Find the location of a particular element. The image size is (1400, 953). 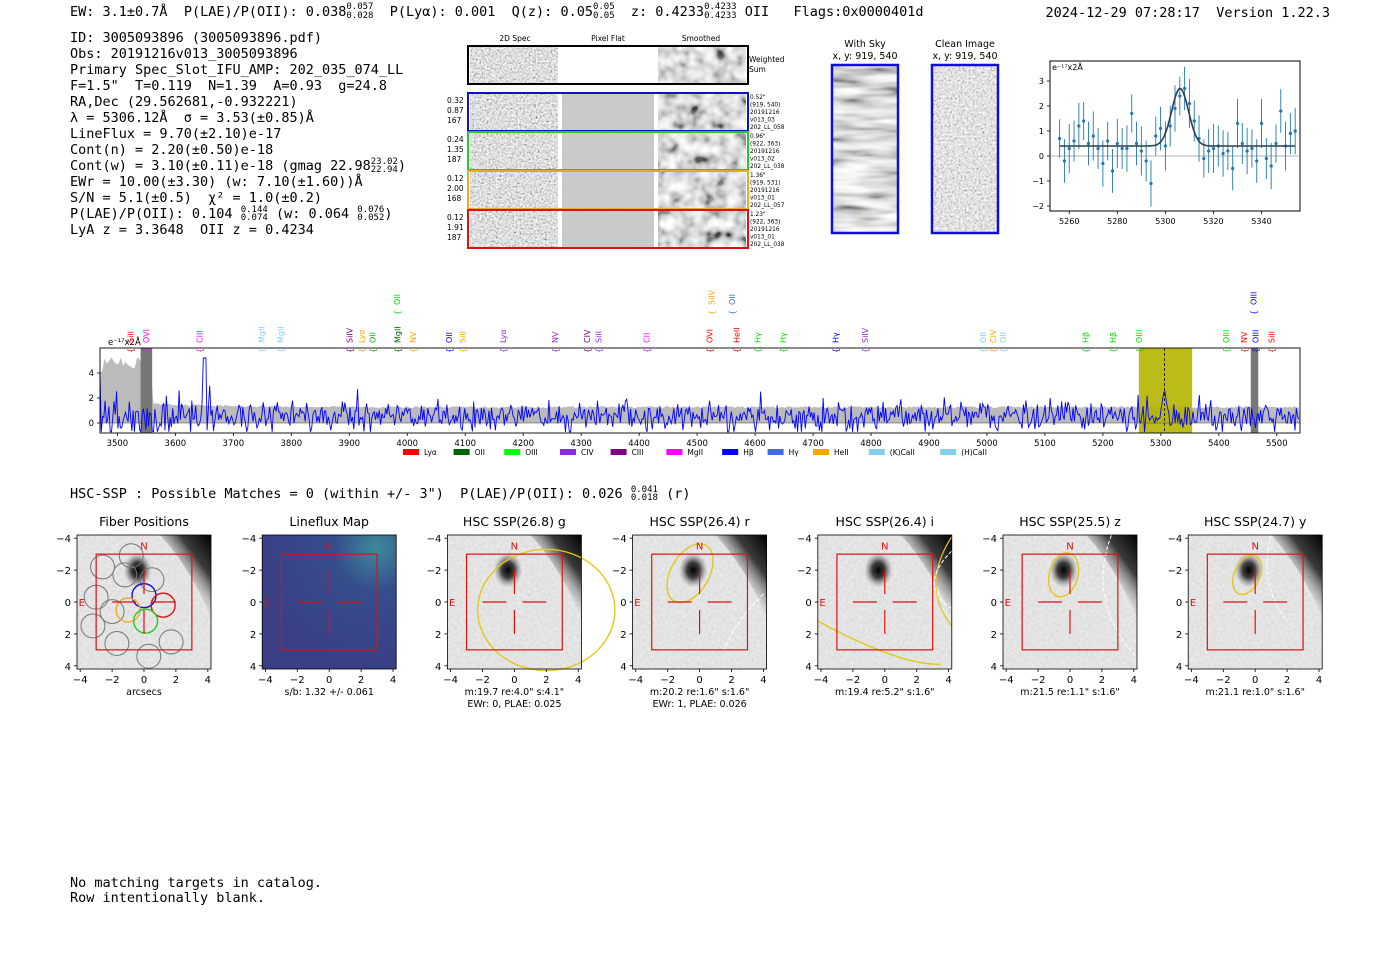

galaxy-blob is located at coordinates (1063, 570).